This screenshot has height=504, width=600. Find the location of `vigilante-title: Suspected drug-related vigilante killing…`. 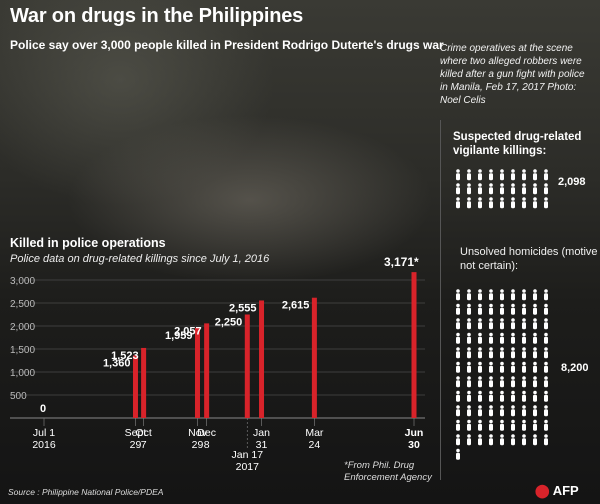

vigilante-title: Suspected drug-related vigilante killing… is located at coordinates (517, 144).